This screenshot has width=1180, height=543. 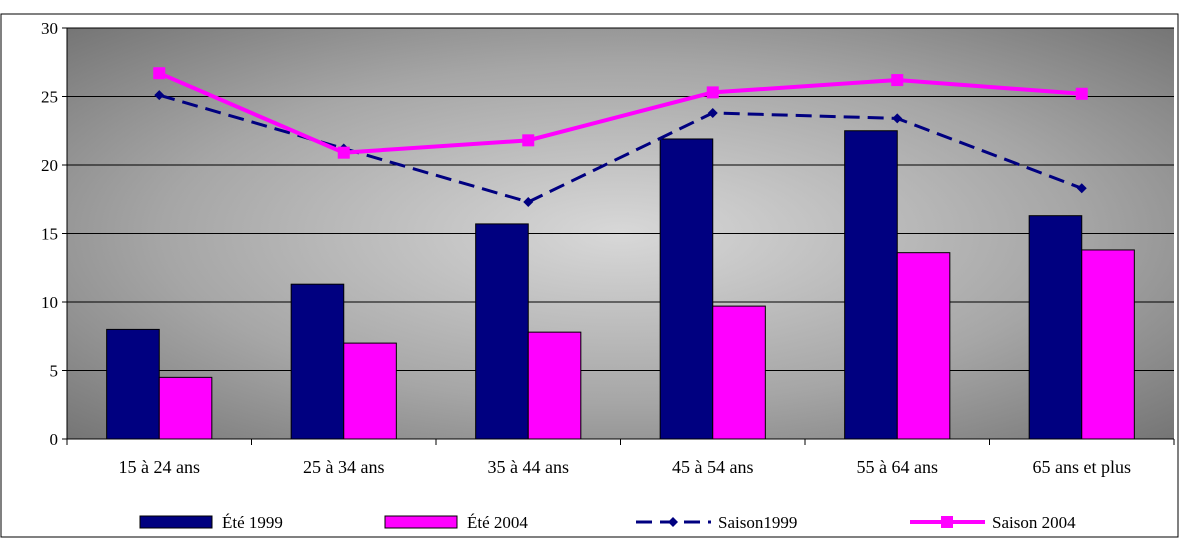 I want to click on y-tick-label: 20, so click(x=49, y=165).